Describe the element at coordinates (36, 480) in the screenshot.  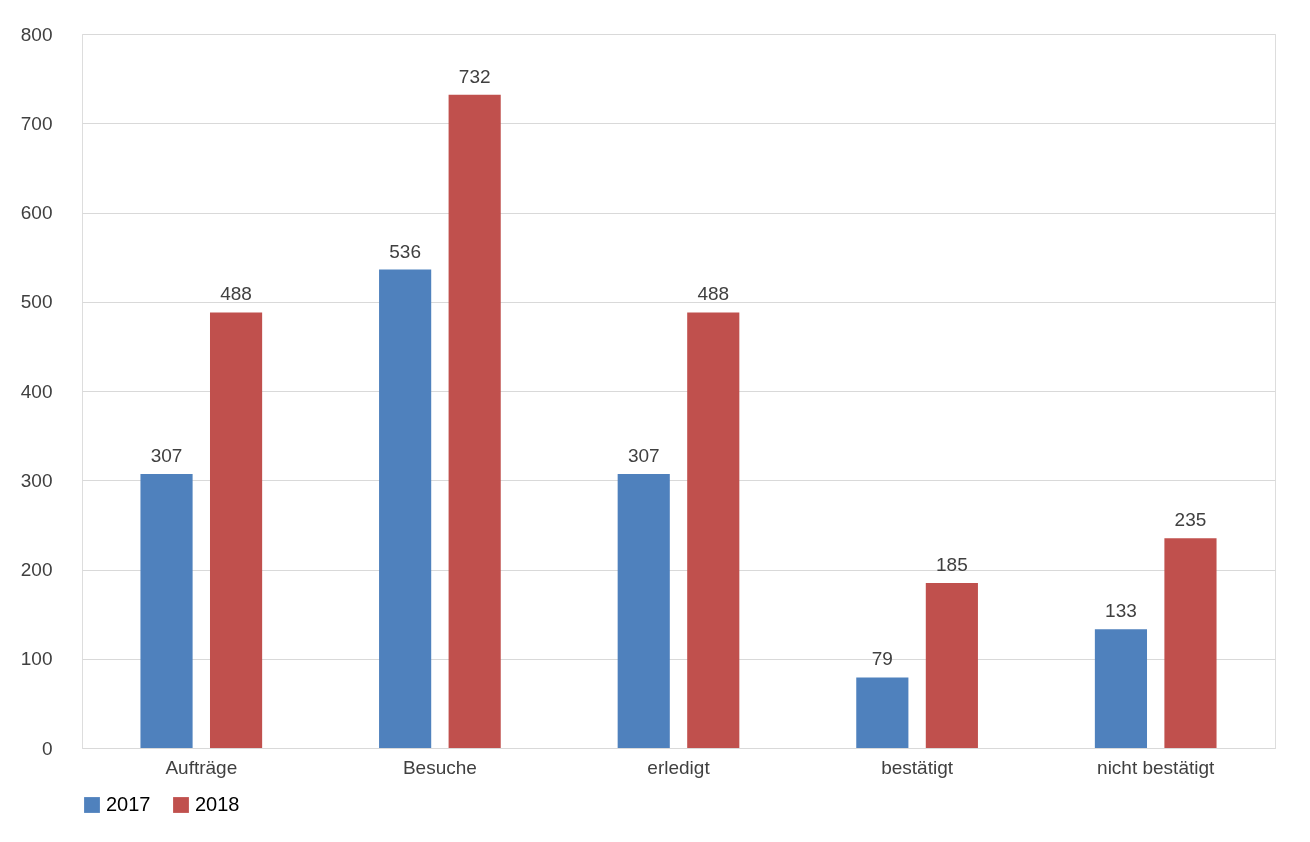
I see `y-tick-label: 300` at that location.